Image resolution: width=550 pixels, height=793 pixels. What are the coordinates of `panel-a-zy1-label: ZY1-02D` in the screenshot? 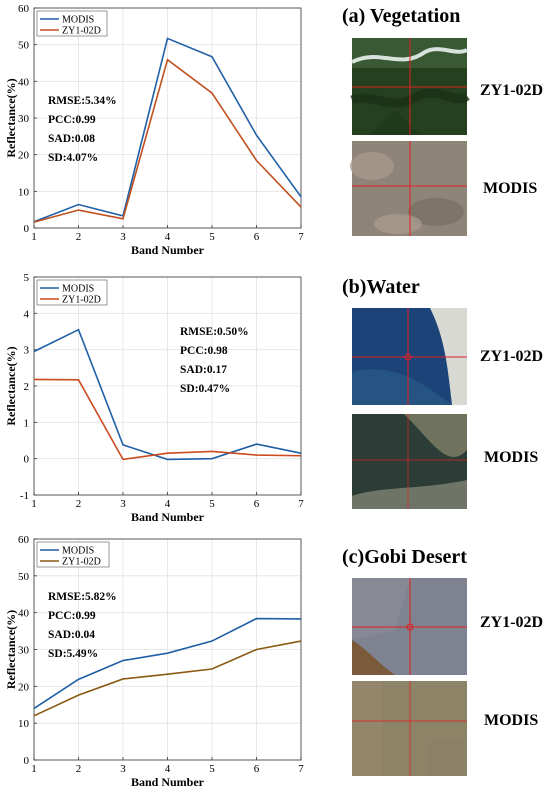 It's located at (511, 90).